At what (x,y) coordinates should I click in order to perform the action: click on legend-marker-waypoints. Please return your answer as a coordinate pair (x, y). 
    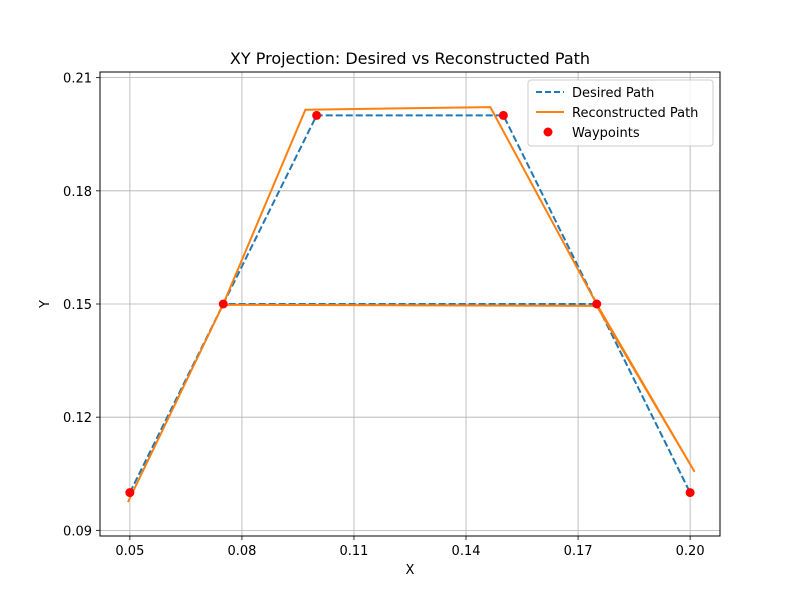
    Looking at the image, I should click on (548, 132).